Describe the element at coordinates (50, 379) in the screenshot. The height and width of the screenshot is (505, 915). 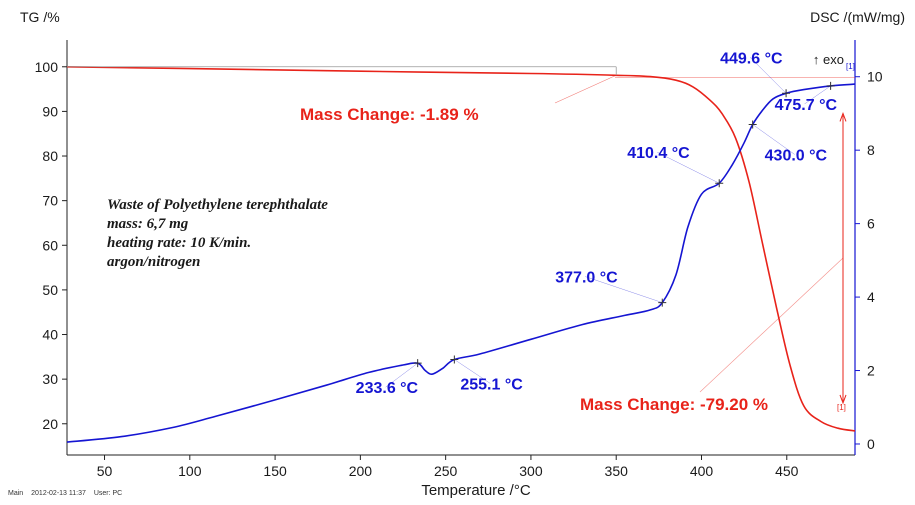
I see `y-left-tick-label: 30` at that location.